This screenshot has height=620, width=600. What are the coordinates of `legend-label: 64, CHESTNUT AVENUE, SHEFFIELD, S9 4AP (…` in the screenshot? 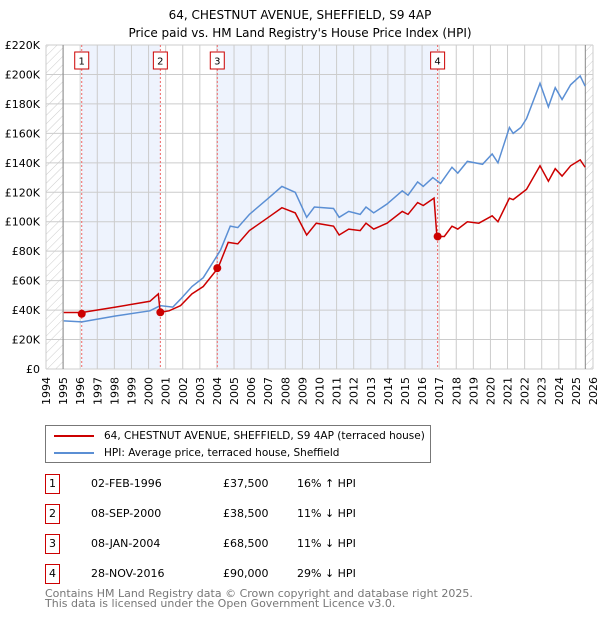 It's located at (264, 436).